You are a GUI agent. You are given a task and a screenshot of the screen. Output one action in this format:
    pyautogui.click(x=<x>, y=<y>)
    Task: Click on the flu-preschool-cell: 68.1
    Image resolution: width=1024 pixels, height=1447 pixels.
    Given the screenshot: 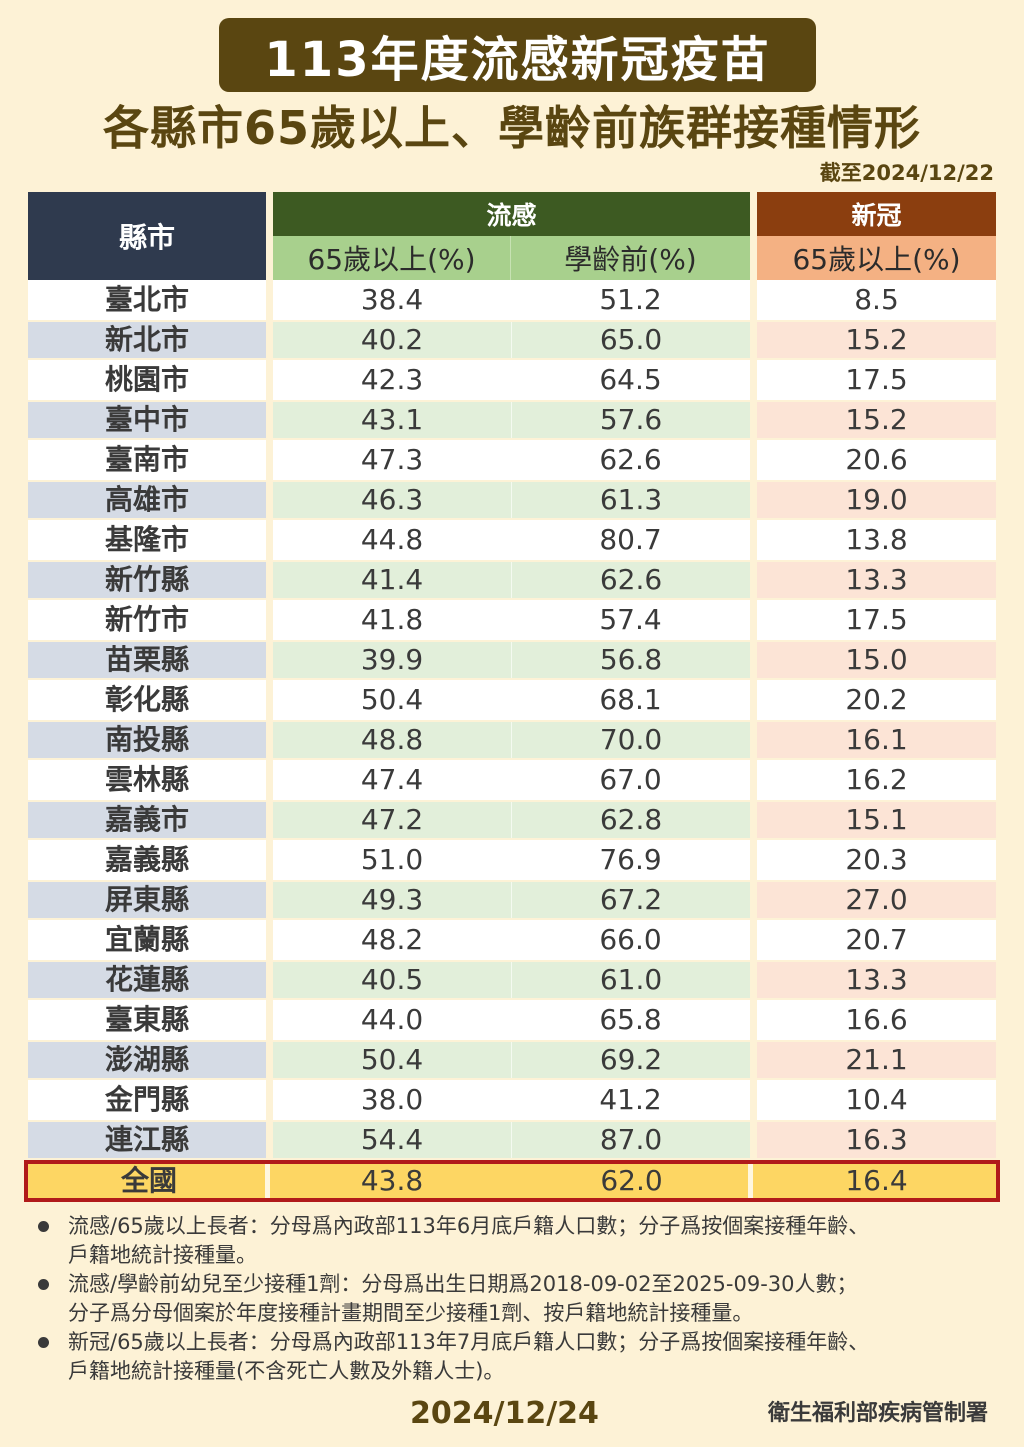 What is the action you would take?
    pyautogui.click(x=630, y=700)
    